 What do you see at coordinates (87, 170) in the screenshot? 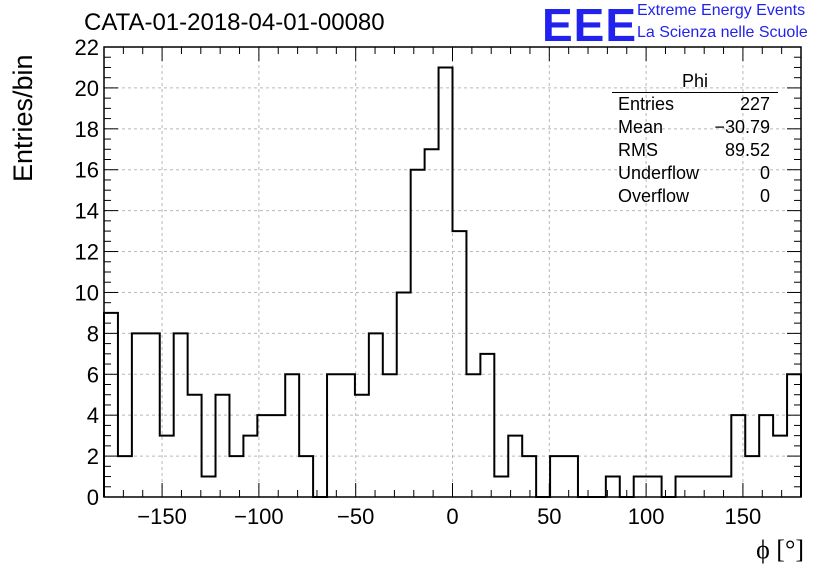
I see `y-tick-label: 16` at bounding box center [87, 170].